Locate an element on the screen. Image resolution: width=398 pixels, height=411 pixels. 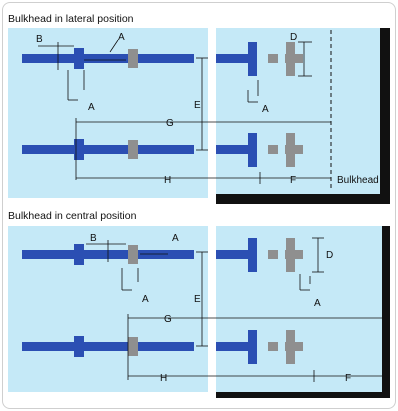
top-pipe-1-right is located at coordinates (233, 58).